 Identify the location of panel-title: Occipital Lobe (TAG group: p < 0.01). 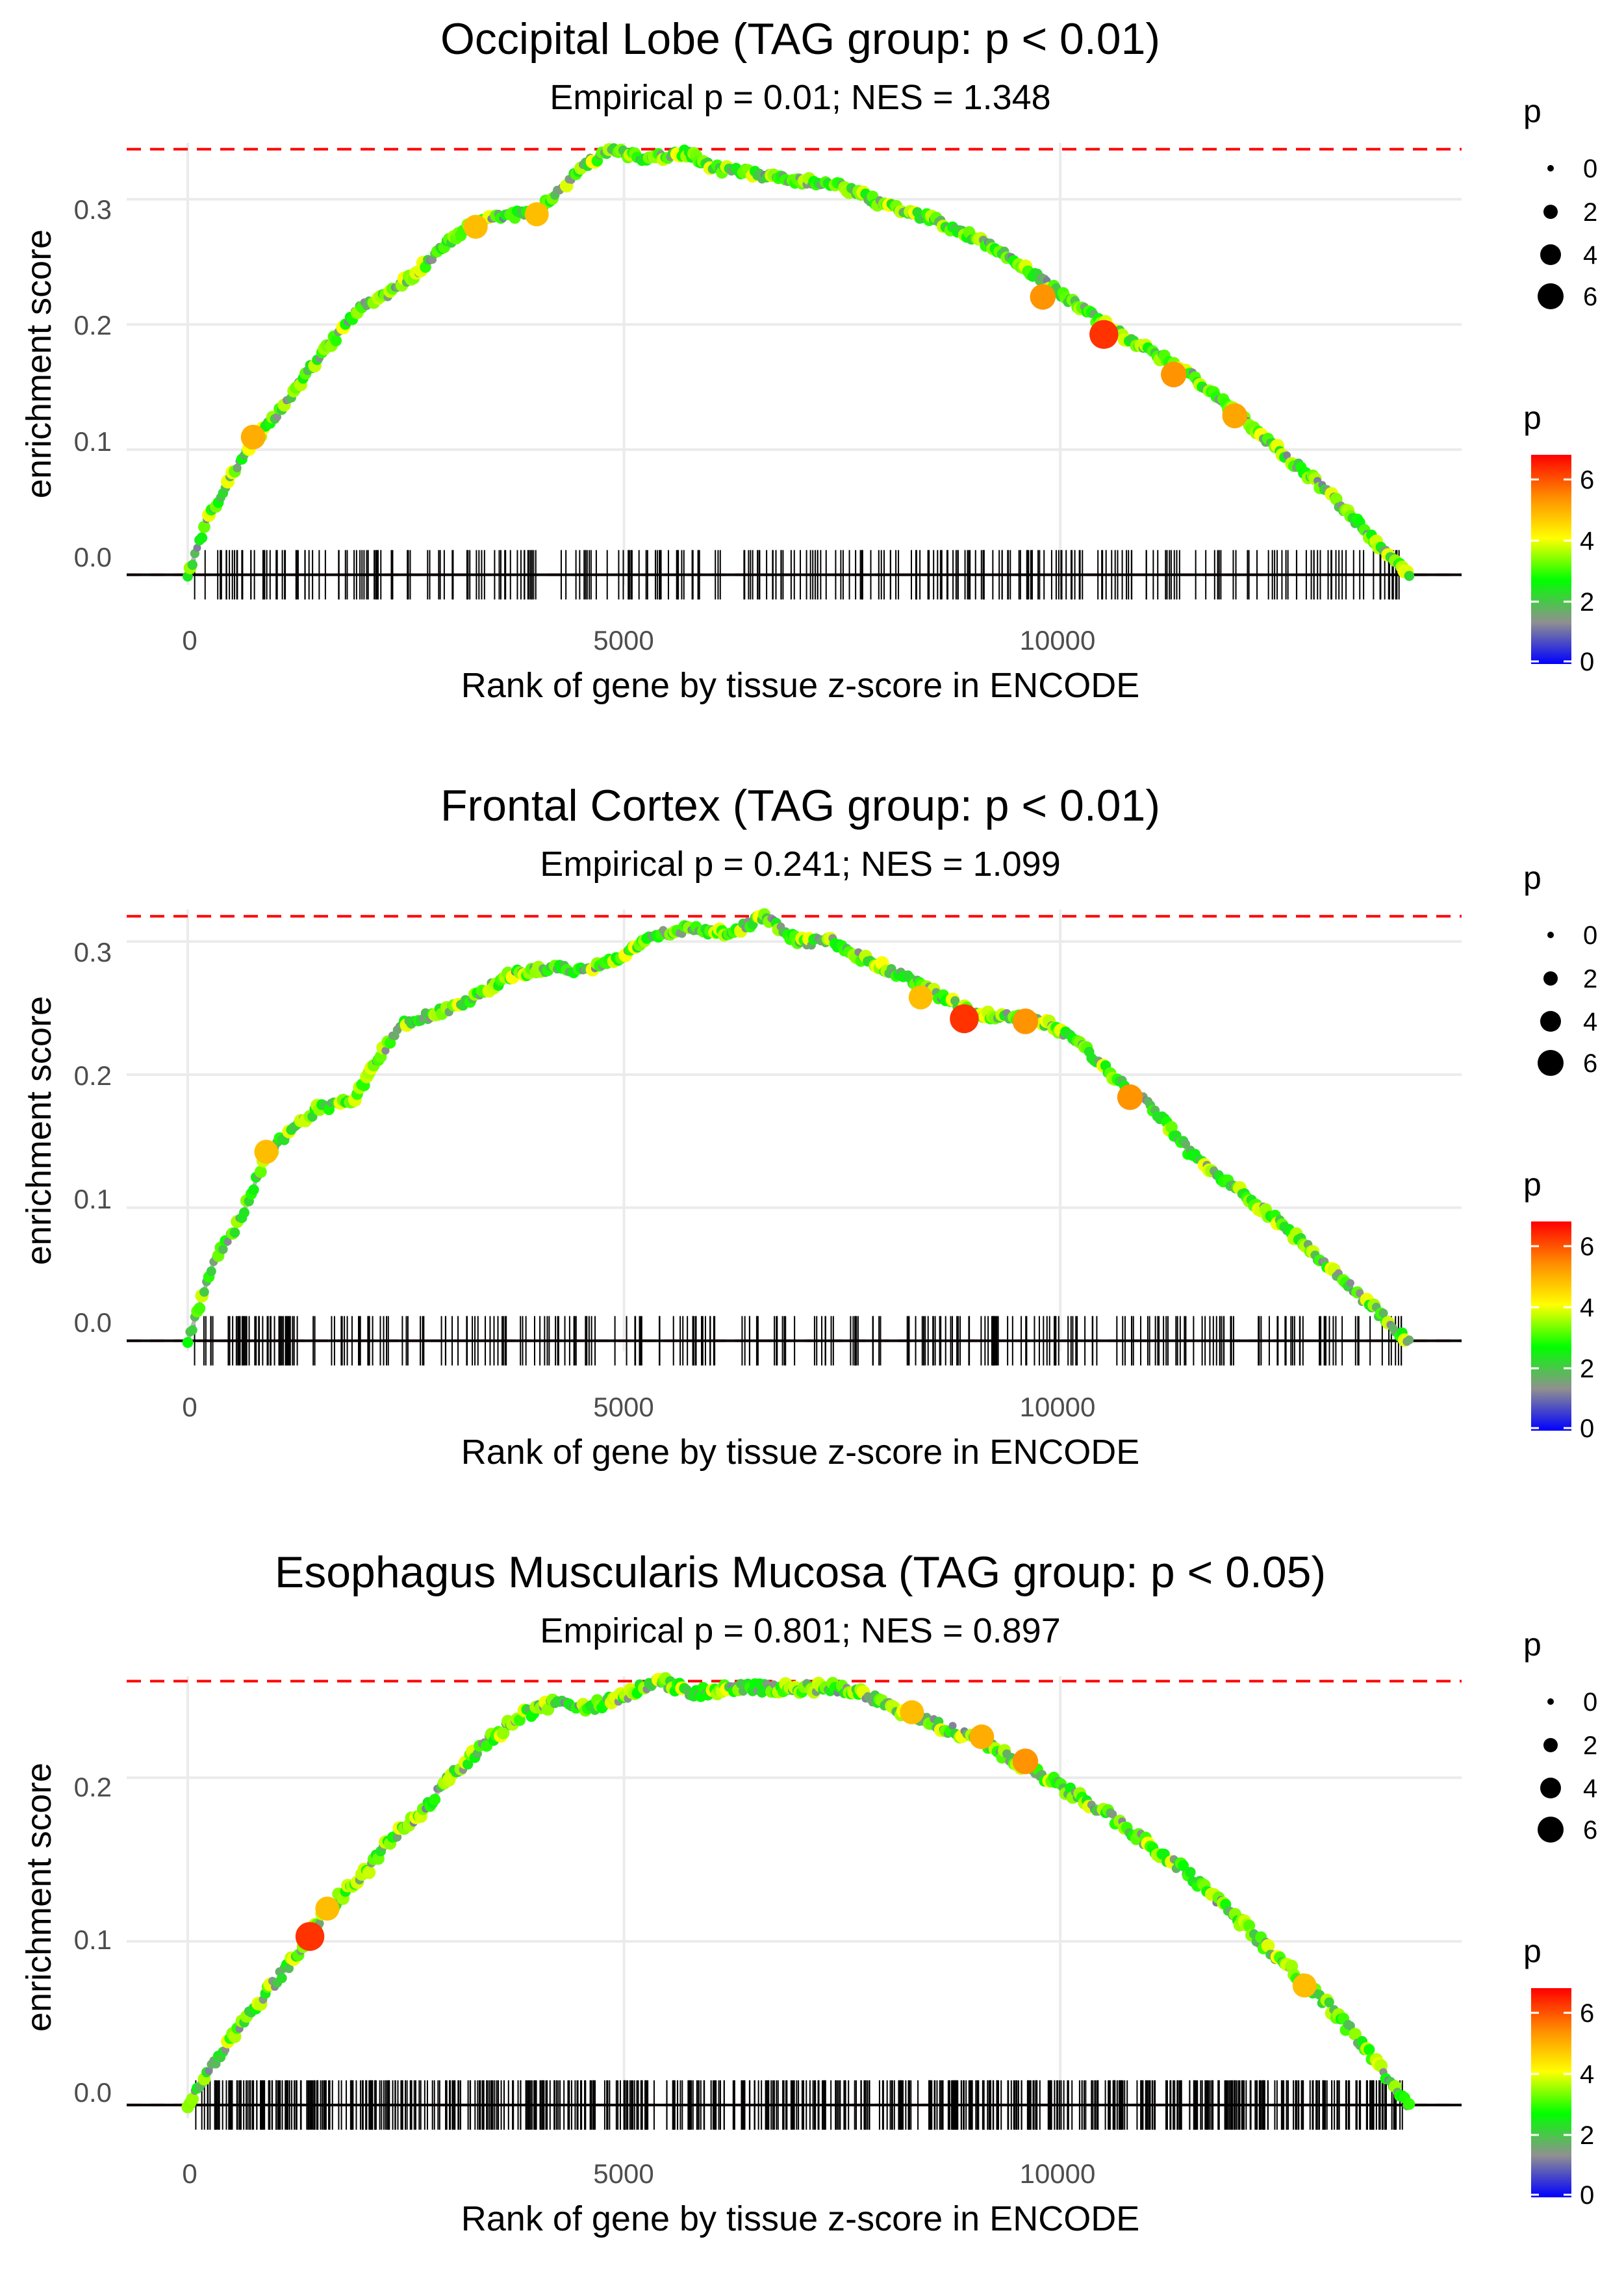
(800, 39).